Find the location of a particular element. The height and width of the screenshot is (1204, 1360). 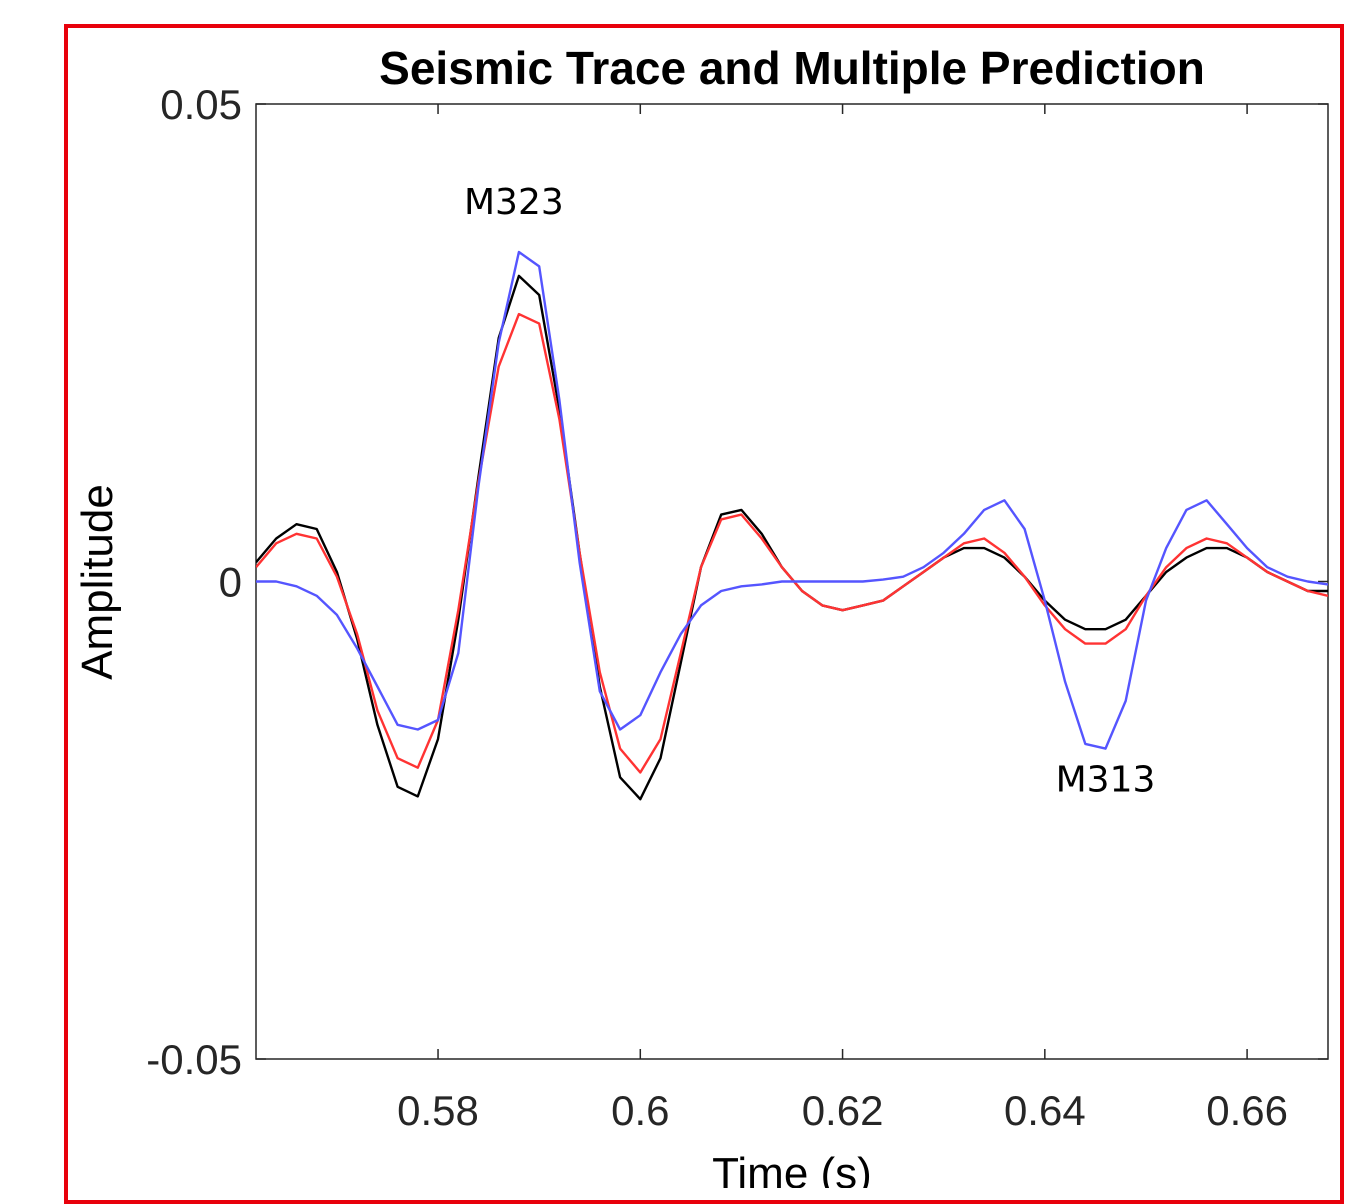

annotation-label: M313 is located at coordinates (1106, 780).